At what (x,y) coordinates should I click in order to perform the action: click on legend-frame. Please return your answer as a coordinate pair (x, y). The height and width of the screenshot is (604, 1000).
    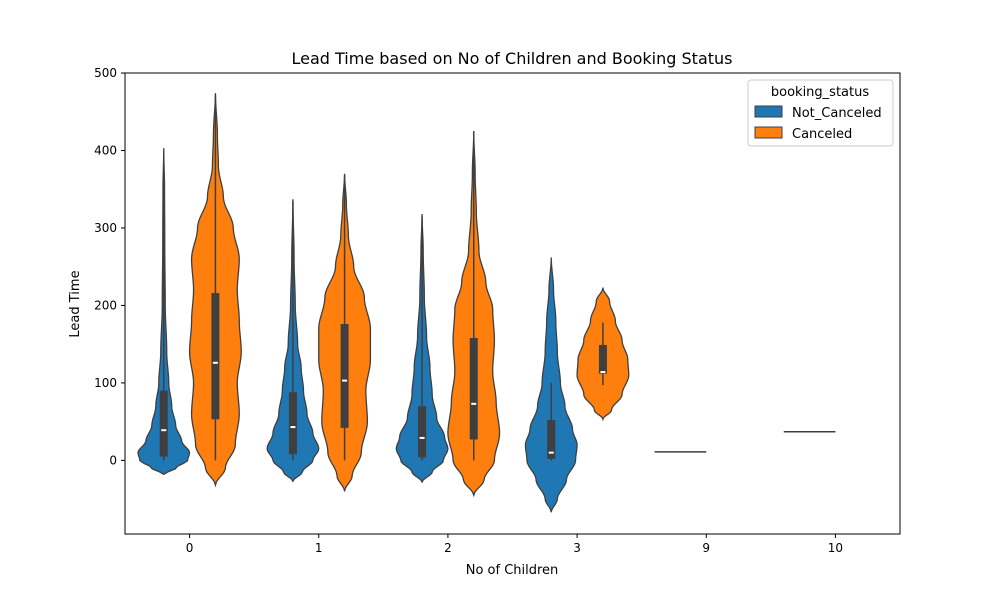
    Looking at the image, I should click on (820, 113).